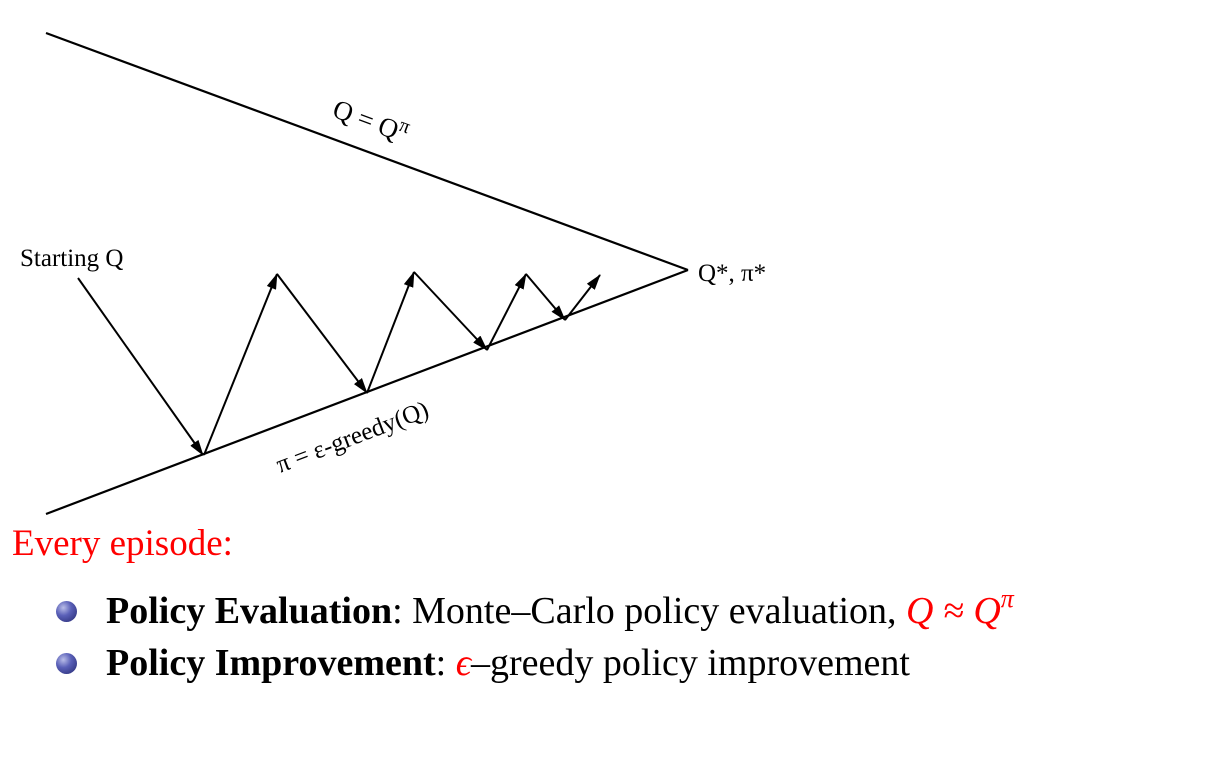  I want to click on bullet-text: Monte–Carlo policy evaluation,, so click(659, 611).